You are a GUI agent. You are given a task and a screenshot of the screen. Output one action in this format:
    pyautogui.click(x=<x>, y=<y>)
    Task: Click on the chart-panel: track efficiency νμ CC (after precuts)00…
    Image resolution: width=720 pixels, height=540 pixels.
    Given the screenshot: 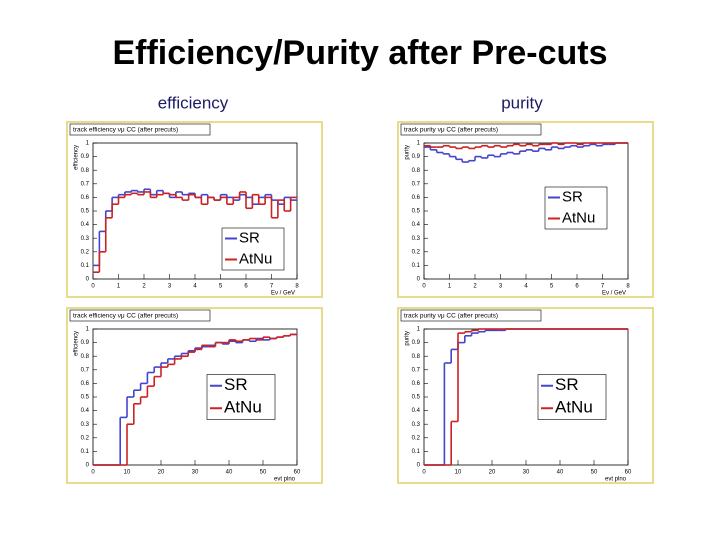 What is the action you would take?
    pyautogui.click(x=194, y=209)
    